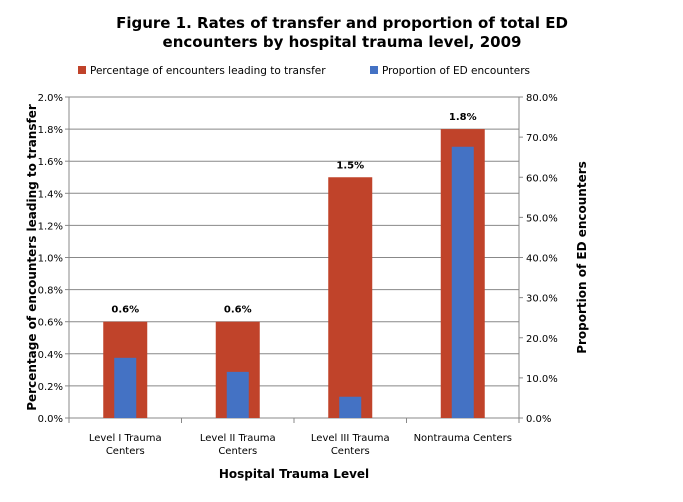 The image size is (683, 502). What do you see at coordinates (542, 339) in the screenshot?
I see `y2-tick-label: 20.0%` at bounding box center [542, 339].